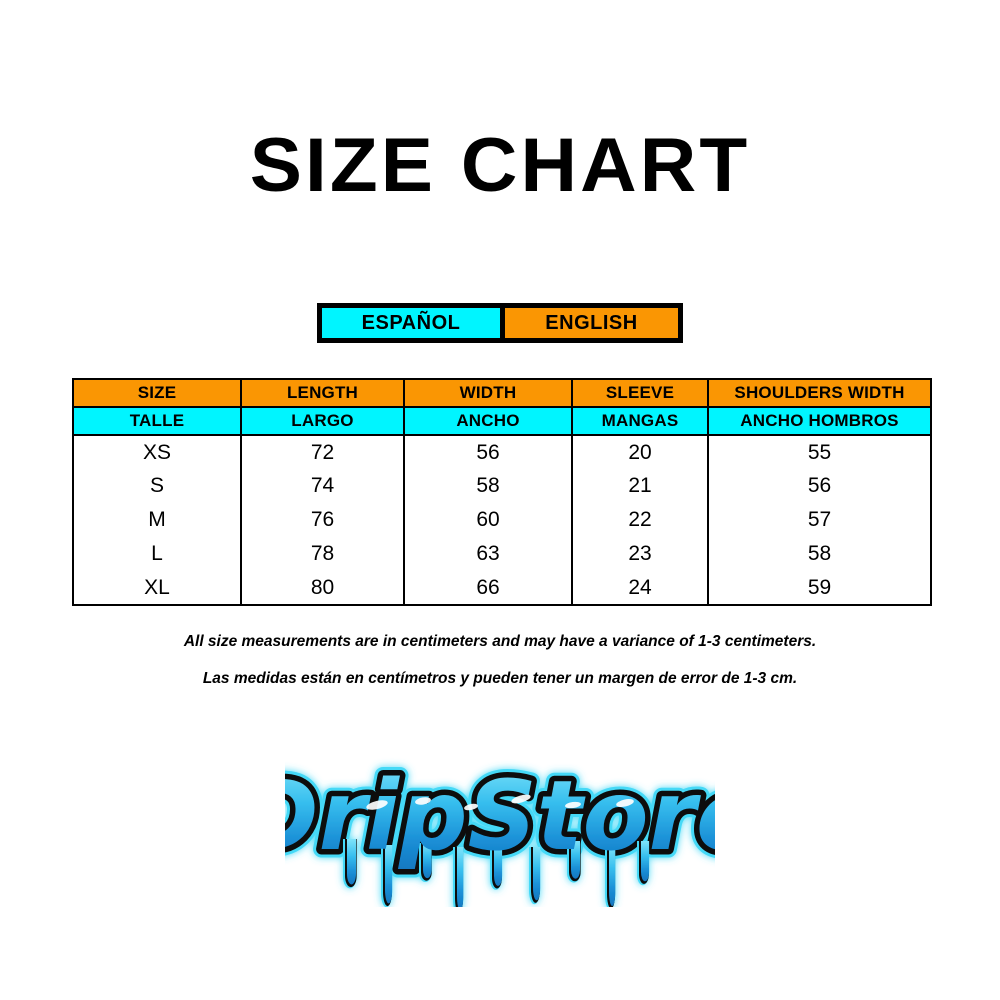 The image size is (1000, 1000). Describe the element at coordinates (157, 588) in the screenshot. I see `cell-size: XL` at that location.